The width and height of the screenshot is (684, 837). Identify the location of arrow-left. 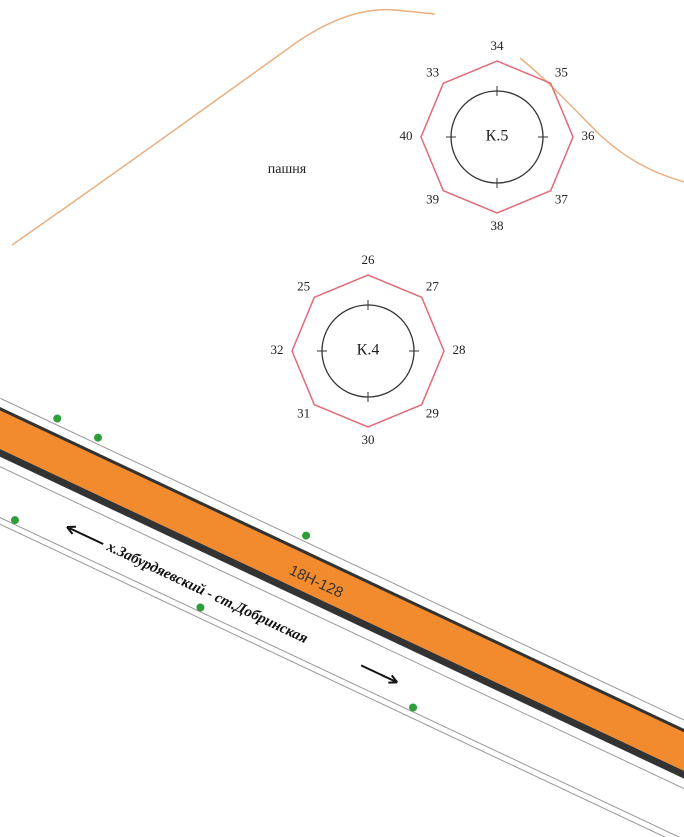
(85, 535).